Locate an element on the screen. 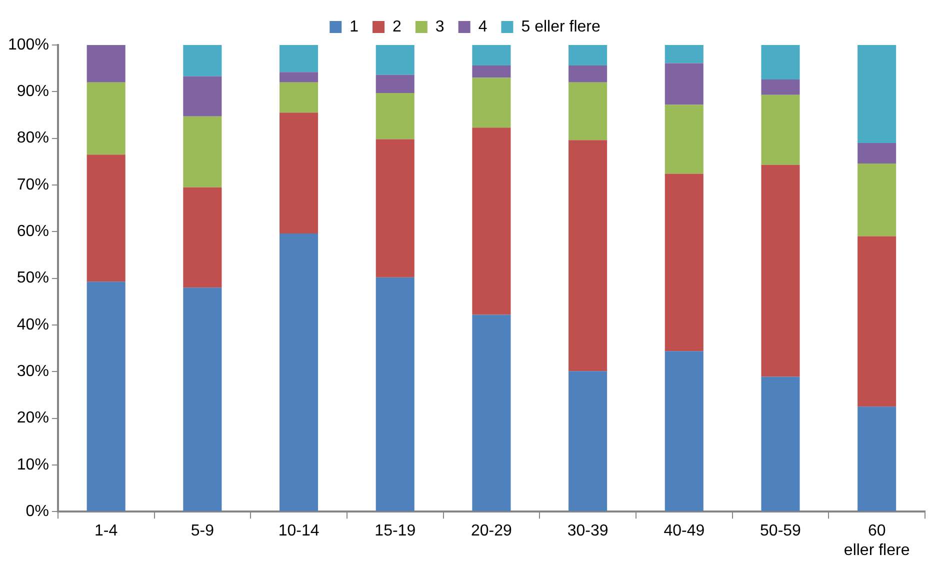 This screenshot has width=940, height=568. y-tick-label: 70% is located at coordinates (32, 185).